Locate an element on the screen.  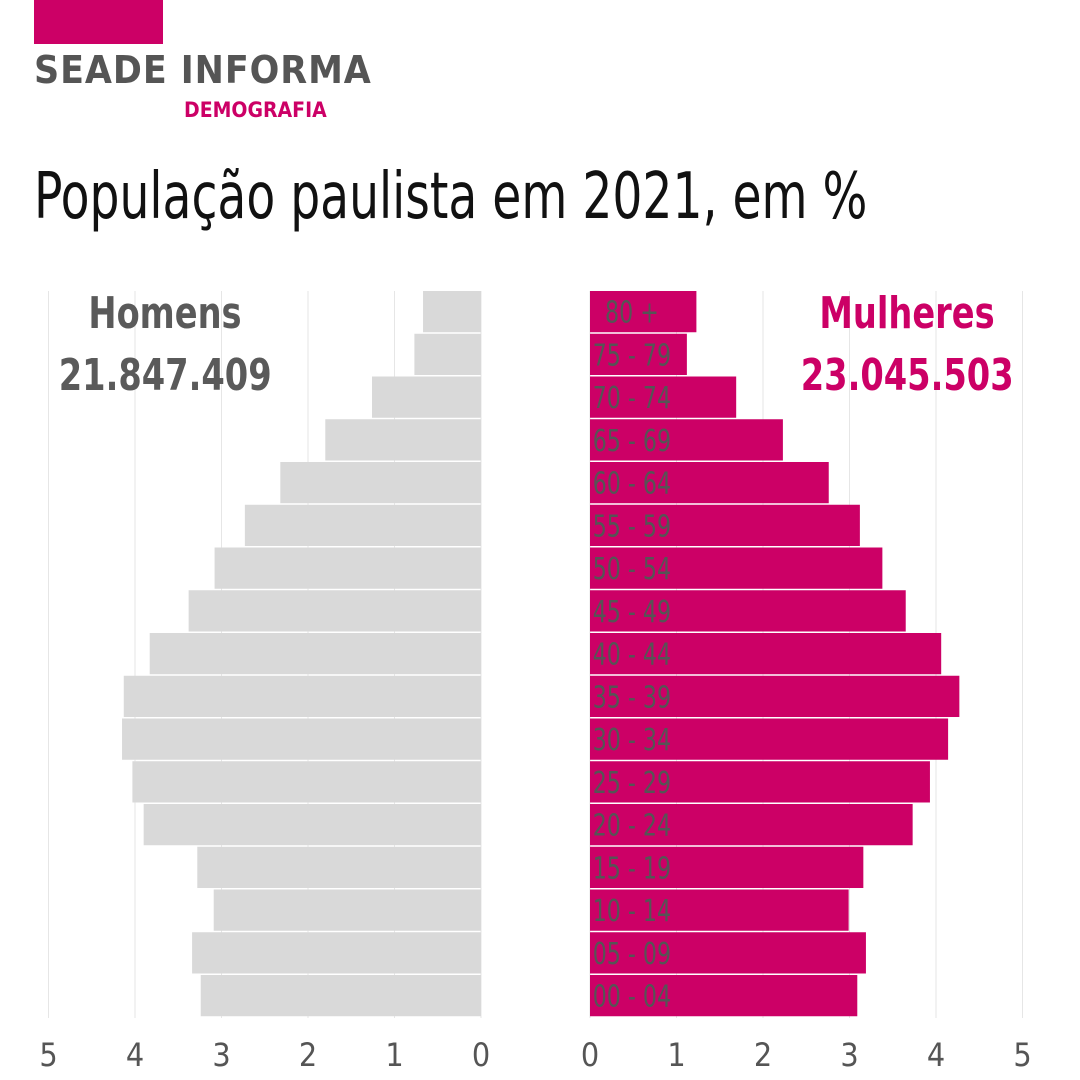
age-group-label-4: 60 - 64 is located at coordinates (632, 484).